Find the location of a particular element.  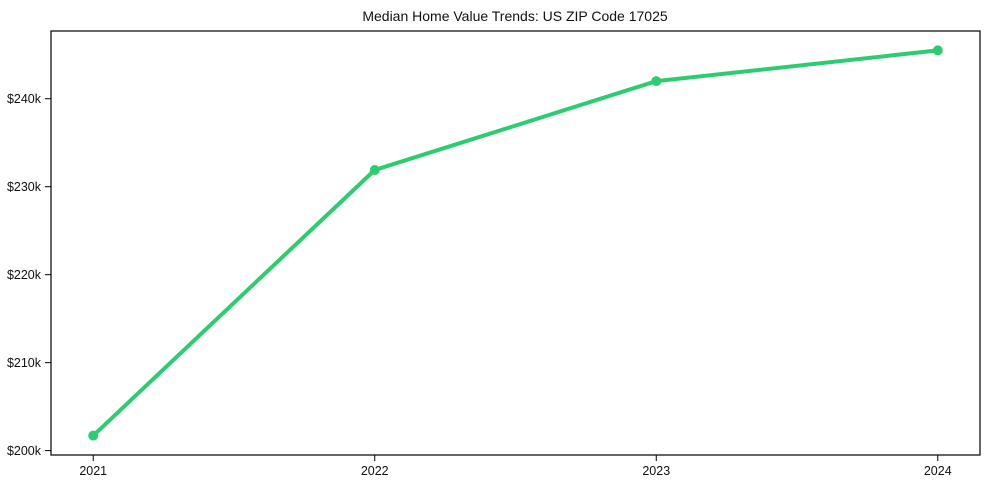

x-tick-label: 2024 is located at coordinates (938, 471).